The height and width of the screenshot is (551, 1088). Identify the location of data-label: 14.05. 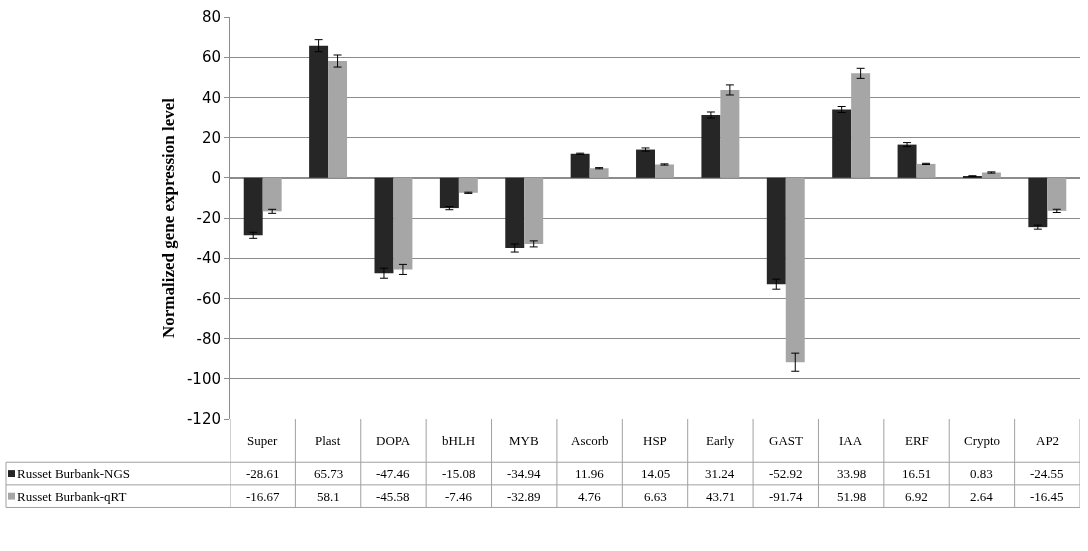
(656, 473).